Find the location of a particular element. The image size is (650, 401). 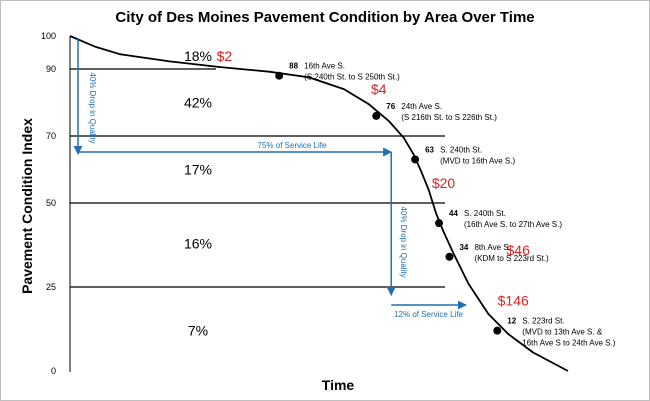

right-drop-label: 40% Drop in Quality is located at coordinates (403, 241).